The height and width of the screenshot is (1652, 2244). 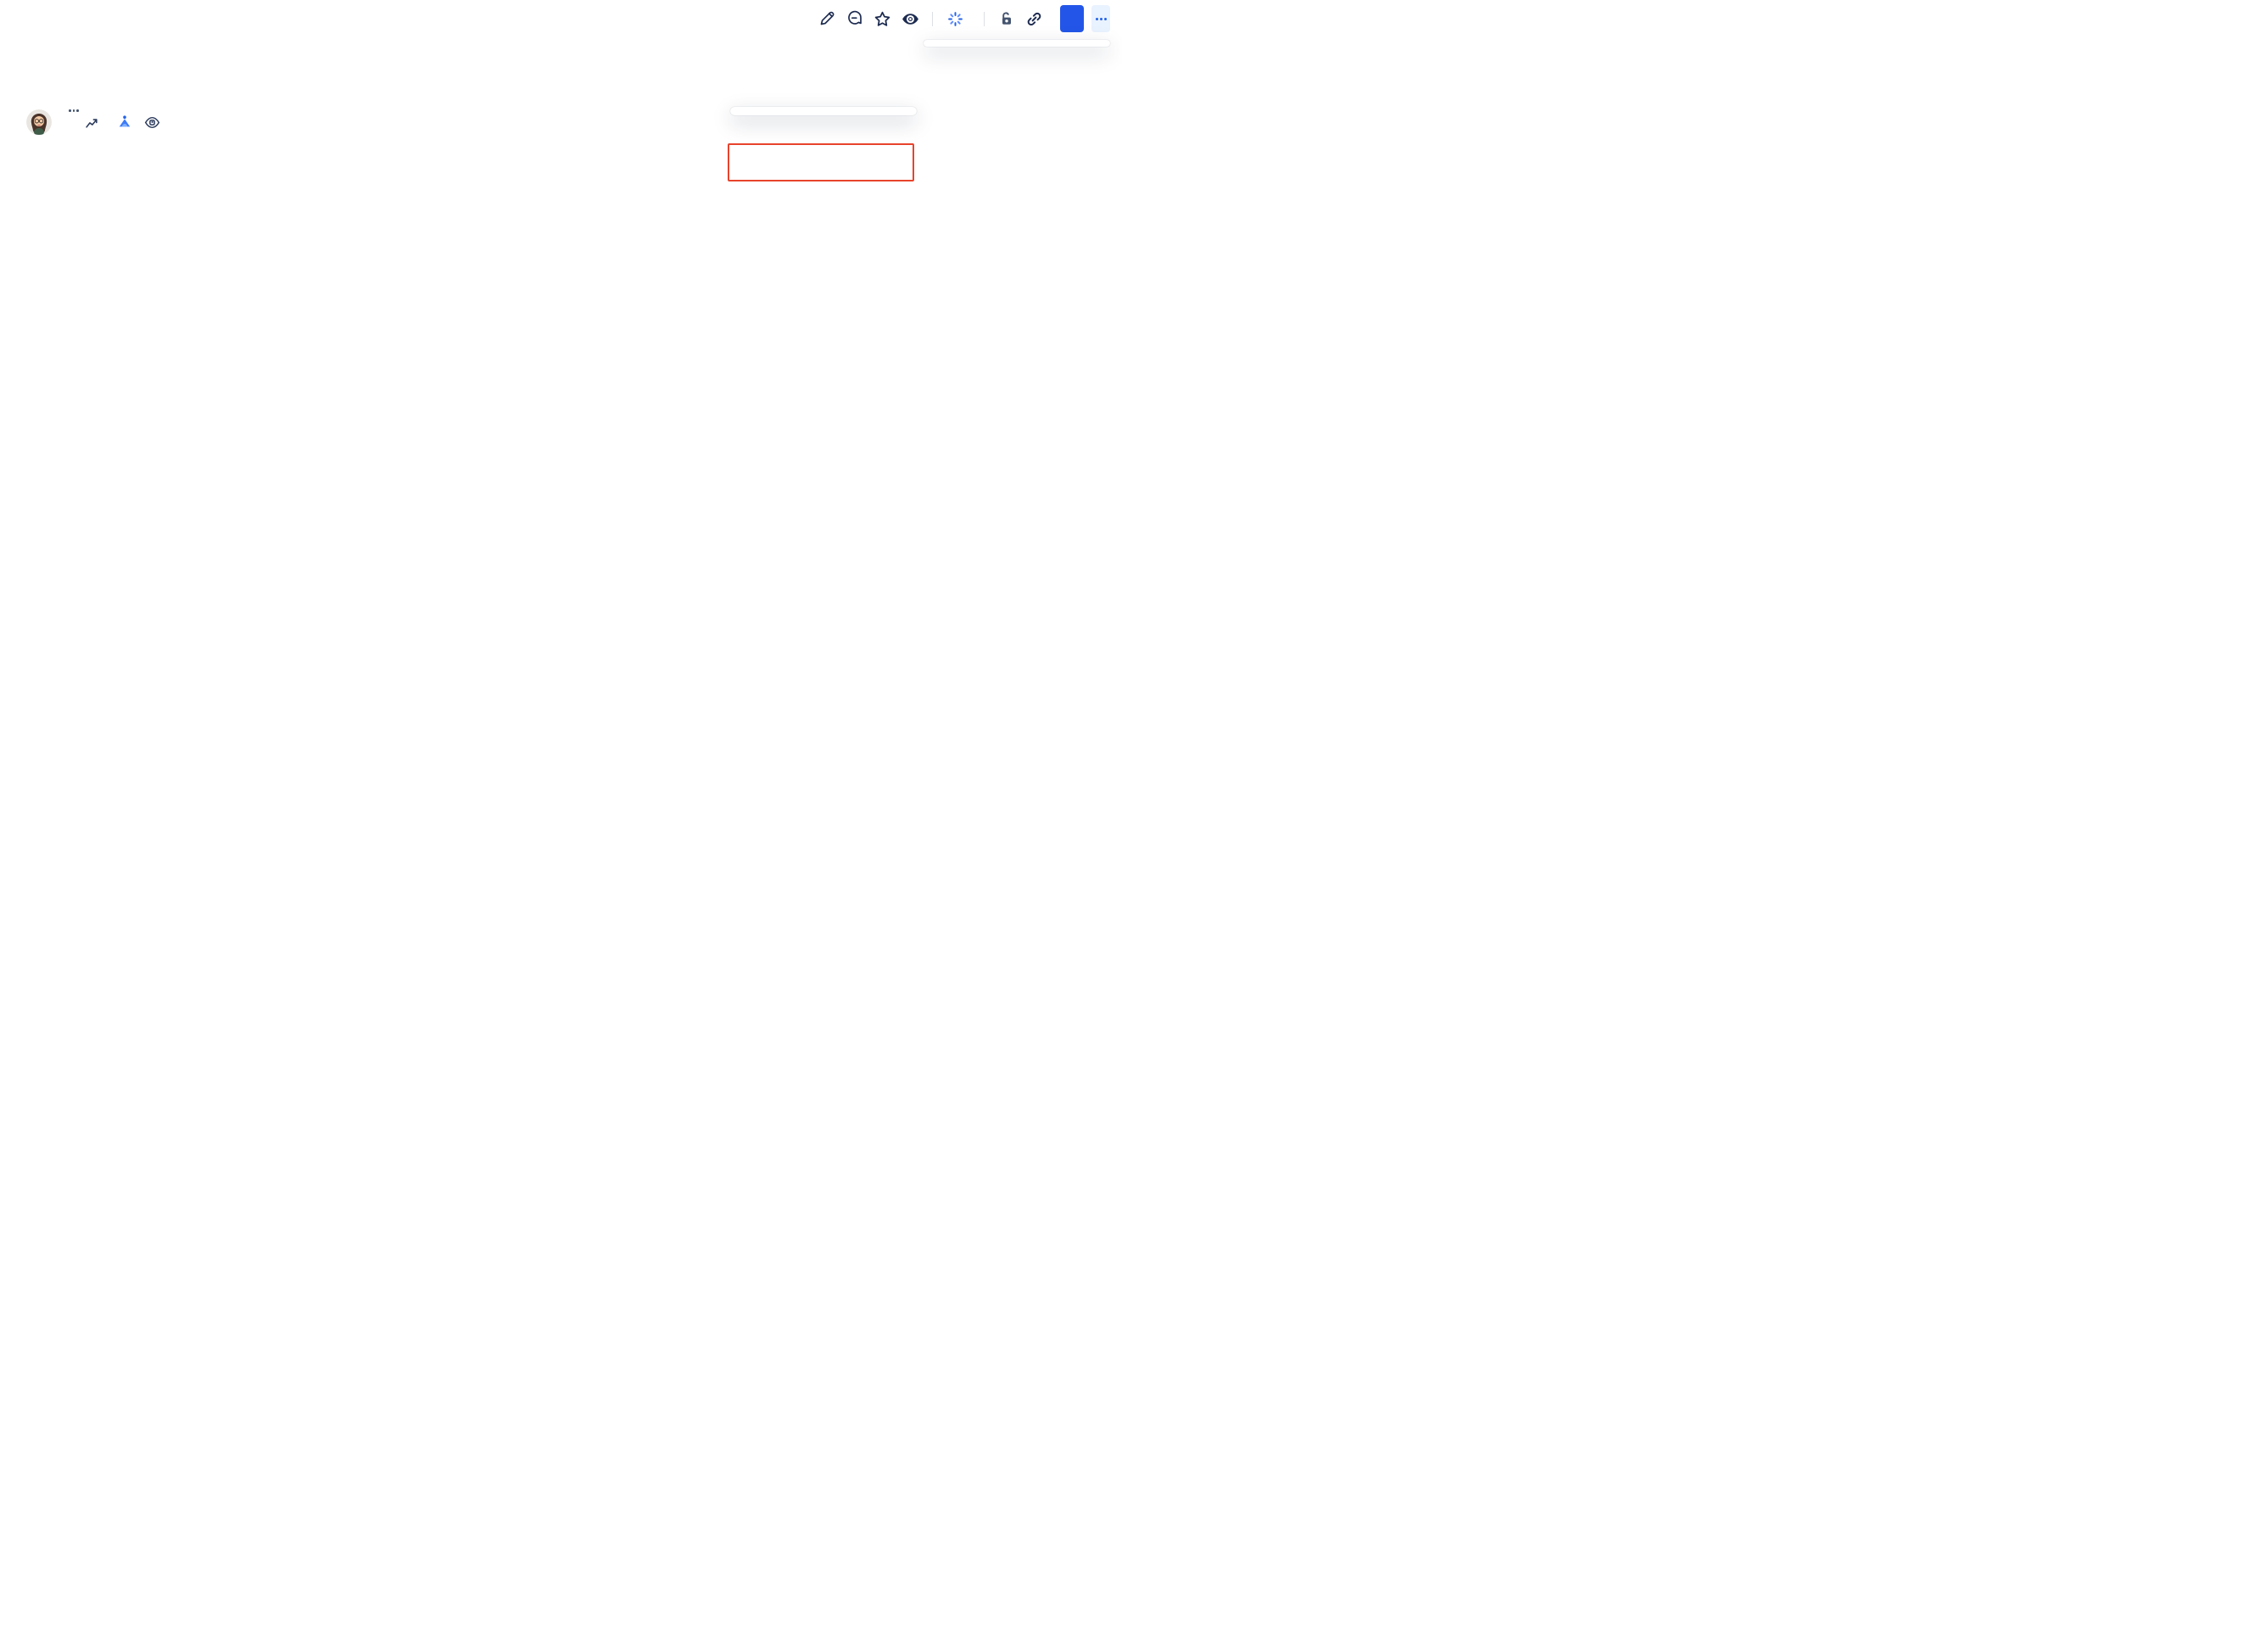 What do you see at coordinates (74, 110) in the screenshot?
I see `owner-more-icon` at bounding box center [74, 110].